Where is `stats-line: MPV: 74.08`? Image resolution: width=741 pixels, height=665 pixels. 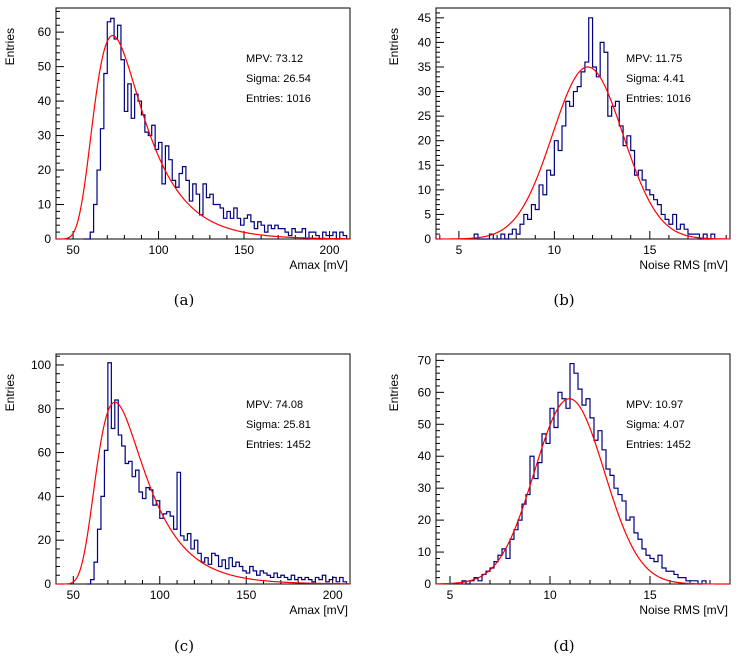 stats-line: MPV: 74.08 is located at coordinates (274, 405).